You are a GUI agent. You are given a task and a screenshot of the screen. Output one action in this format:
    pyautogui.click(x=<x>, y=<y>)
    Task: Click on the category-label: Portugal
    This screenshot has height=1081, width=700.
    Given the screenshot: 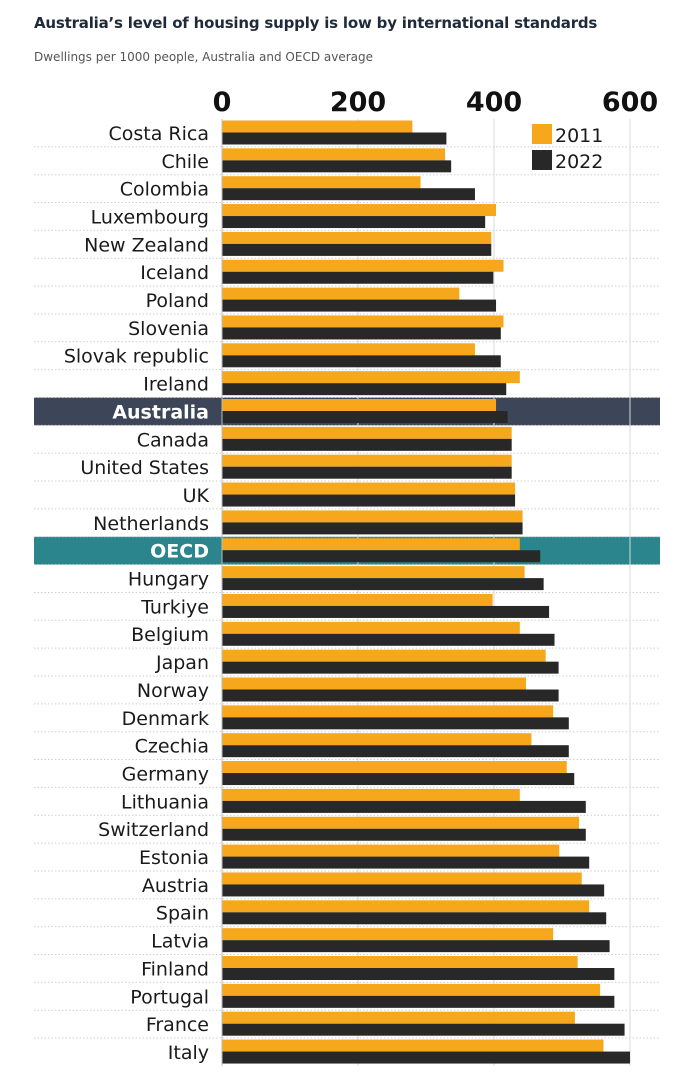 What is the action you would take?
    pyautogui.click(x=169, y=997)
    